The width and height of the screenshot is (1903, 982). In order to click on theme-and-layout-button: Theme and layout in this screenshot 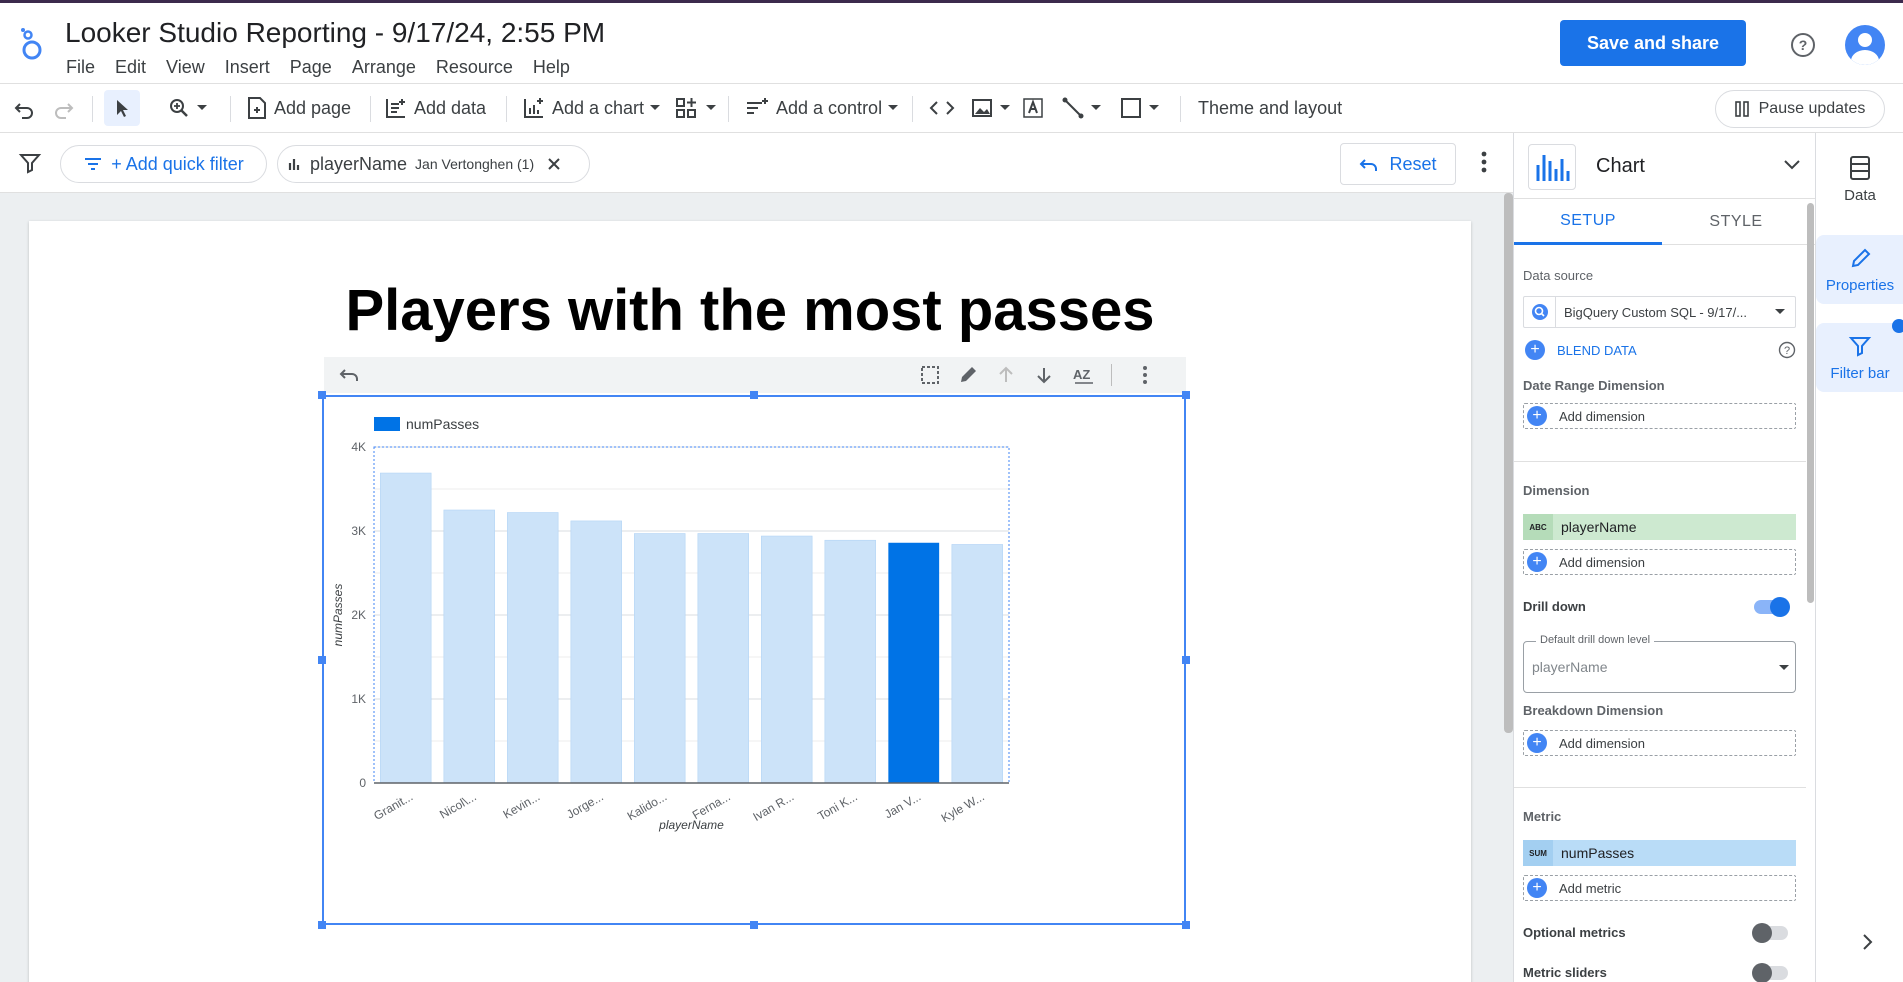, I will do `click(1270, 108)`.